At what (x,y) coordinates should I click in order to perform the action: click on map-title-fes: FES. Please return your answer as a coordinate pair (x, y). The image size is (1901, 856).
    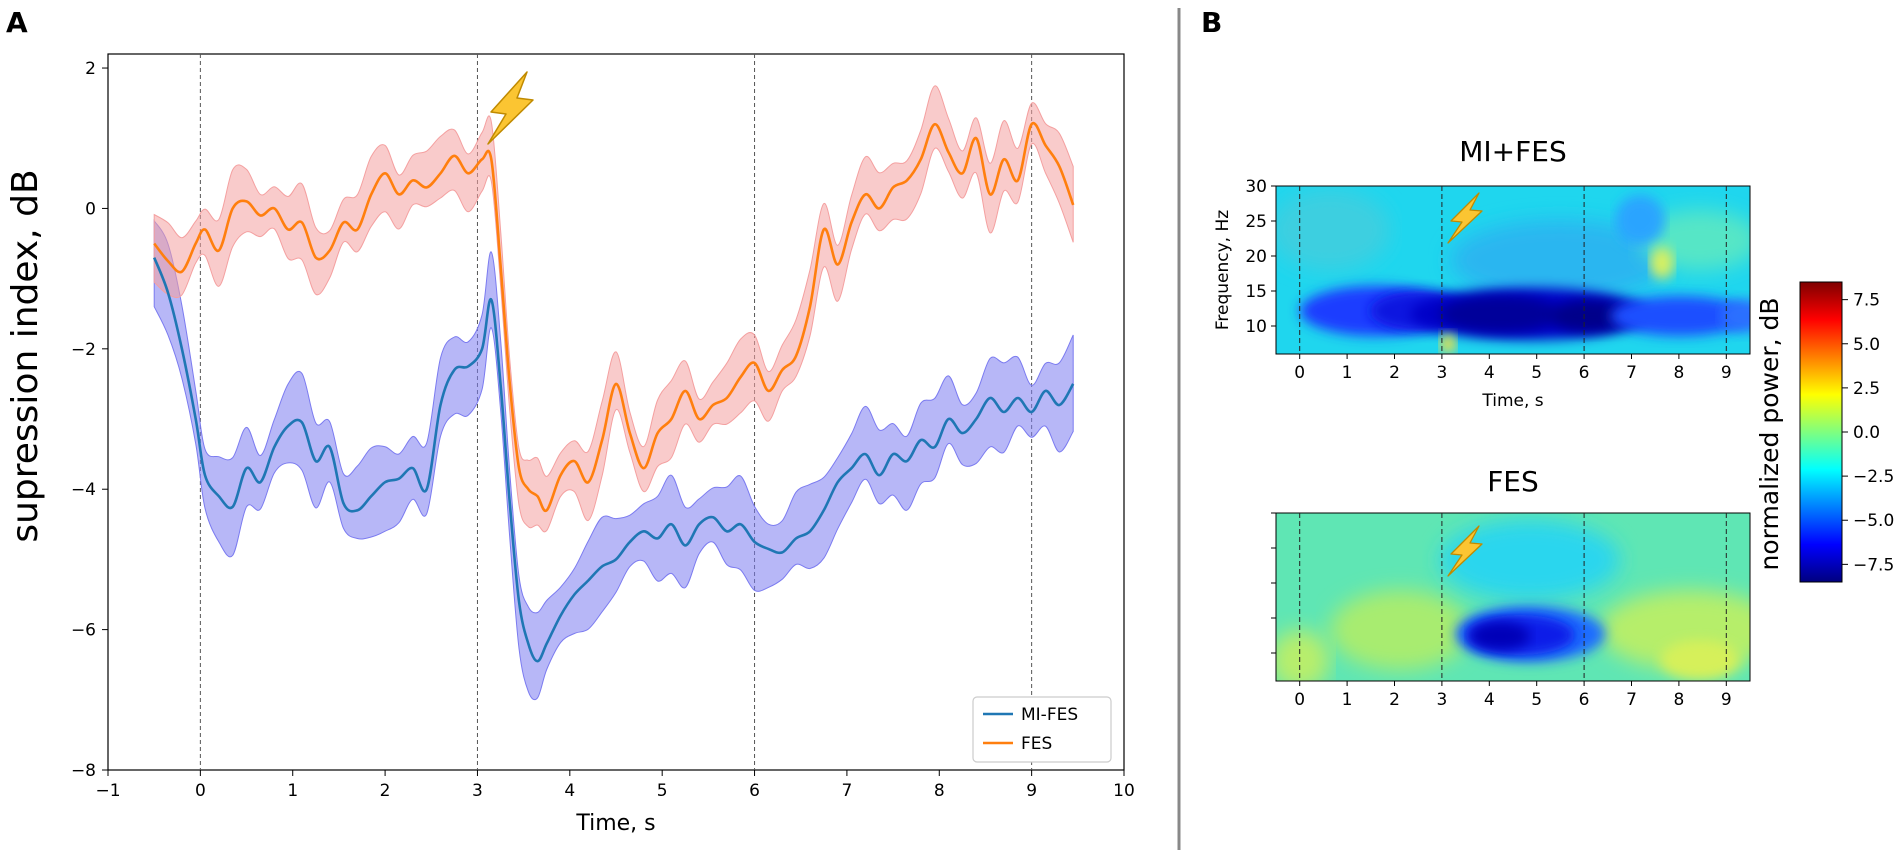
    Looking at the image, I should click on (1513, 481).